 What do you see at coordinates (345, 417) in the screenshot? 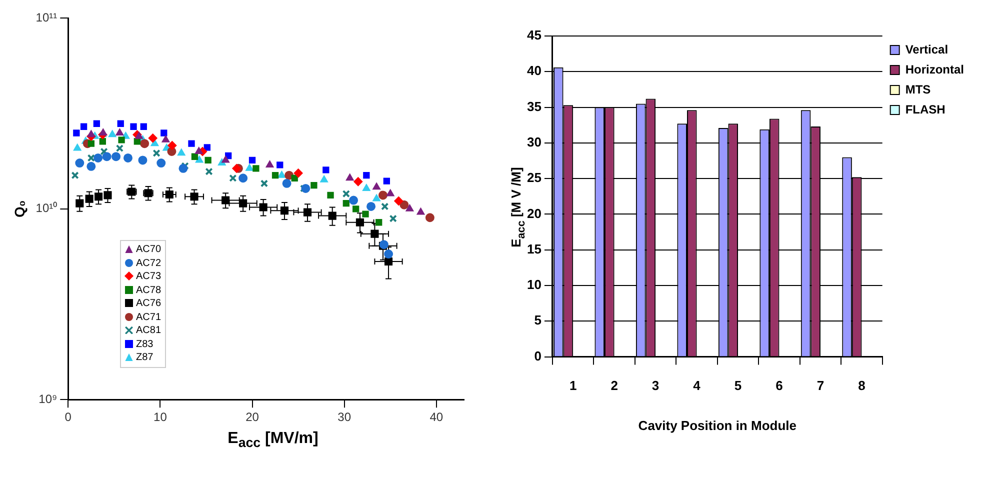
I see `x-tick-label: 30` at bounding box center [345, 417].